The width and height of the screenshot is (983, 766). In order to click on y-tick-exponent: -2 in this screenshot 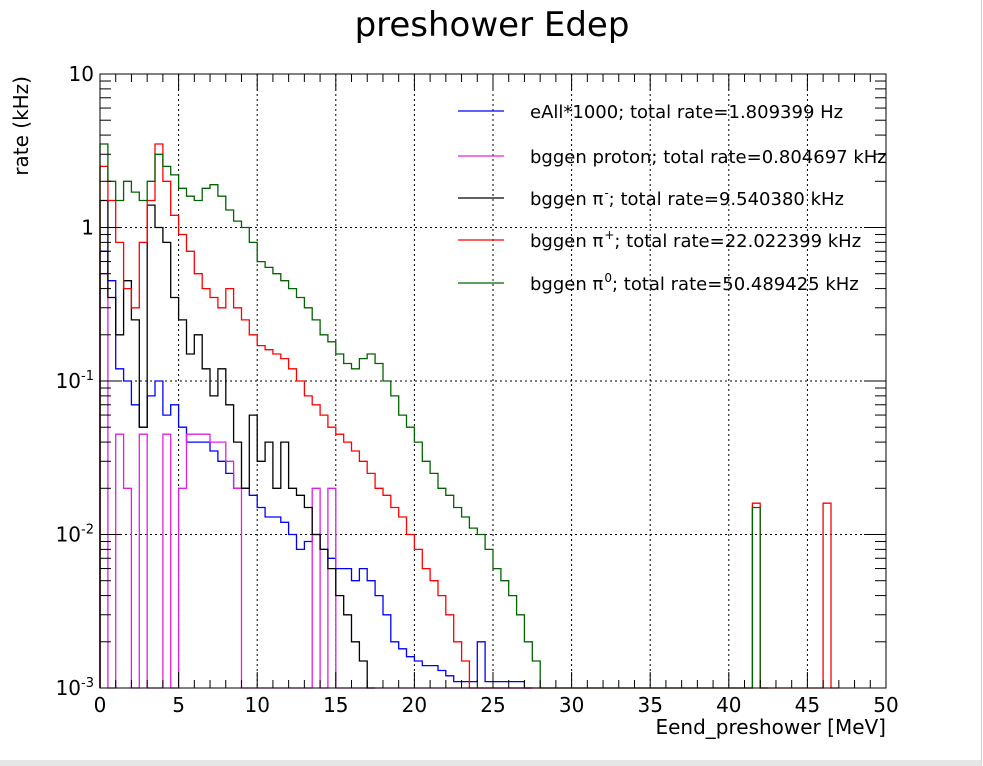, I will do `click(87, 530)`.